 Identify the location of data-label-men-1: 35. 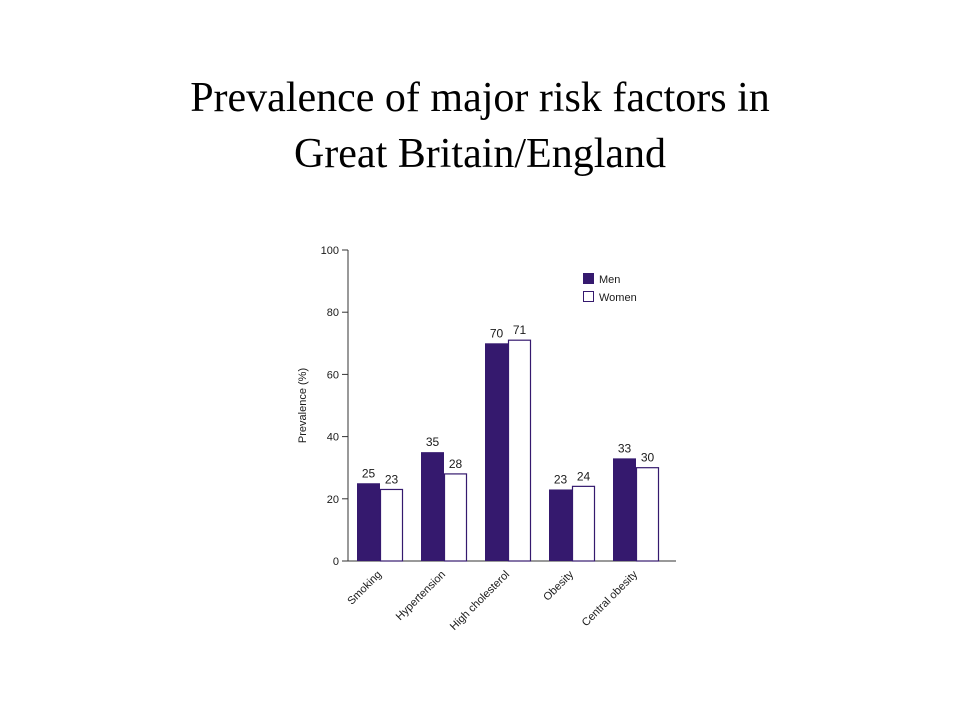
(433, 442).